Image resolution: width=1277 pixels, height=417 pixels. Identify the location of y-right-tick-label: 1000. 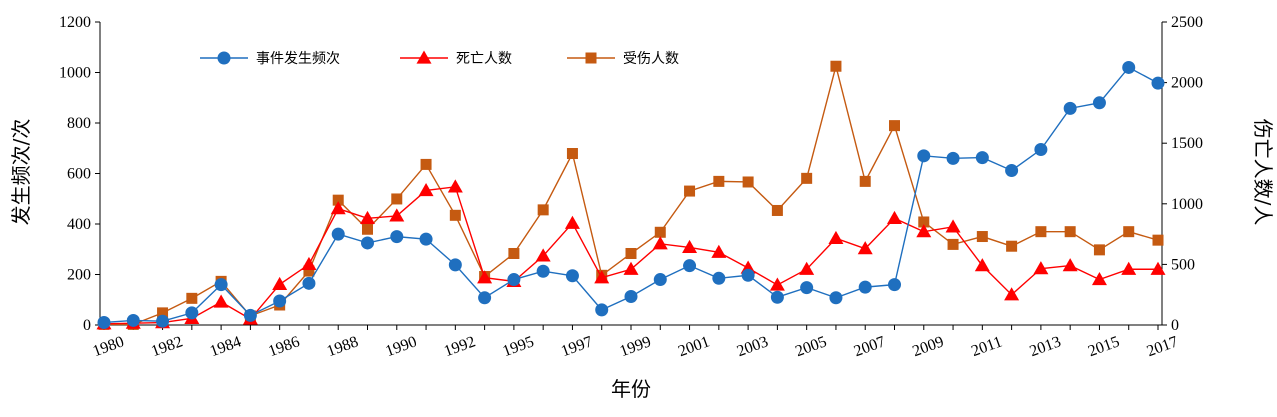
(1187, 204).